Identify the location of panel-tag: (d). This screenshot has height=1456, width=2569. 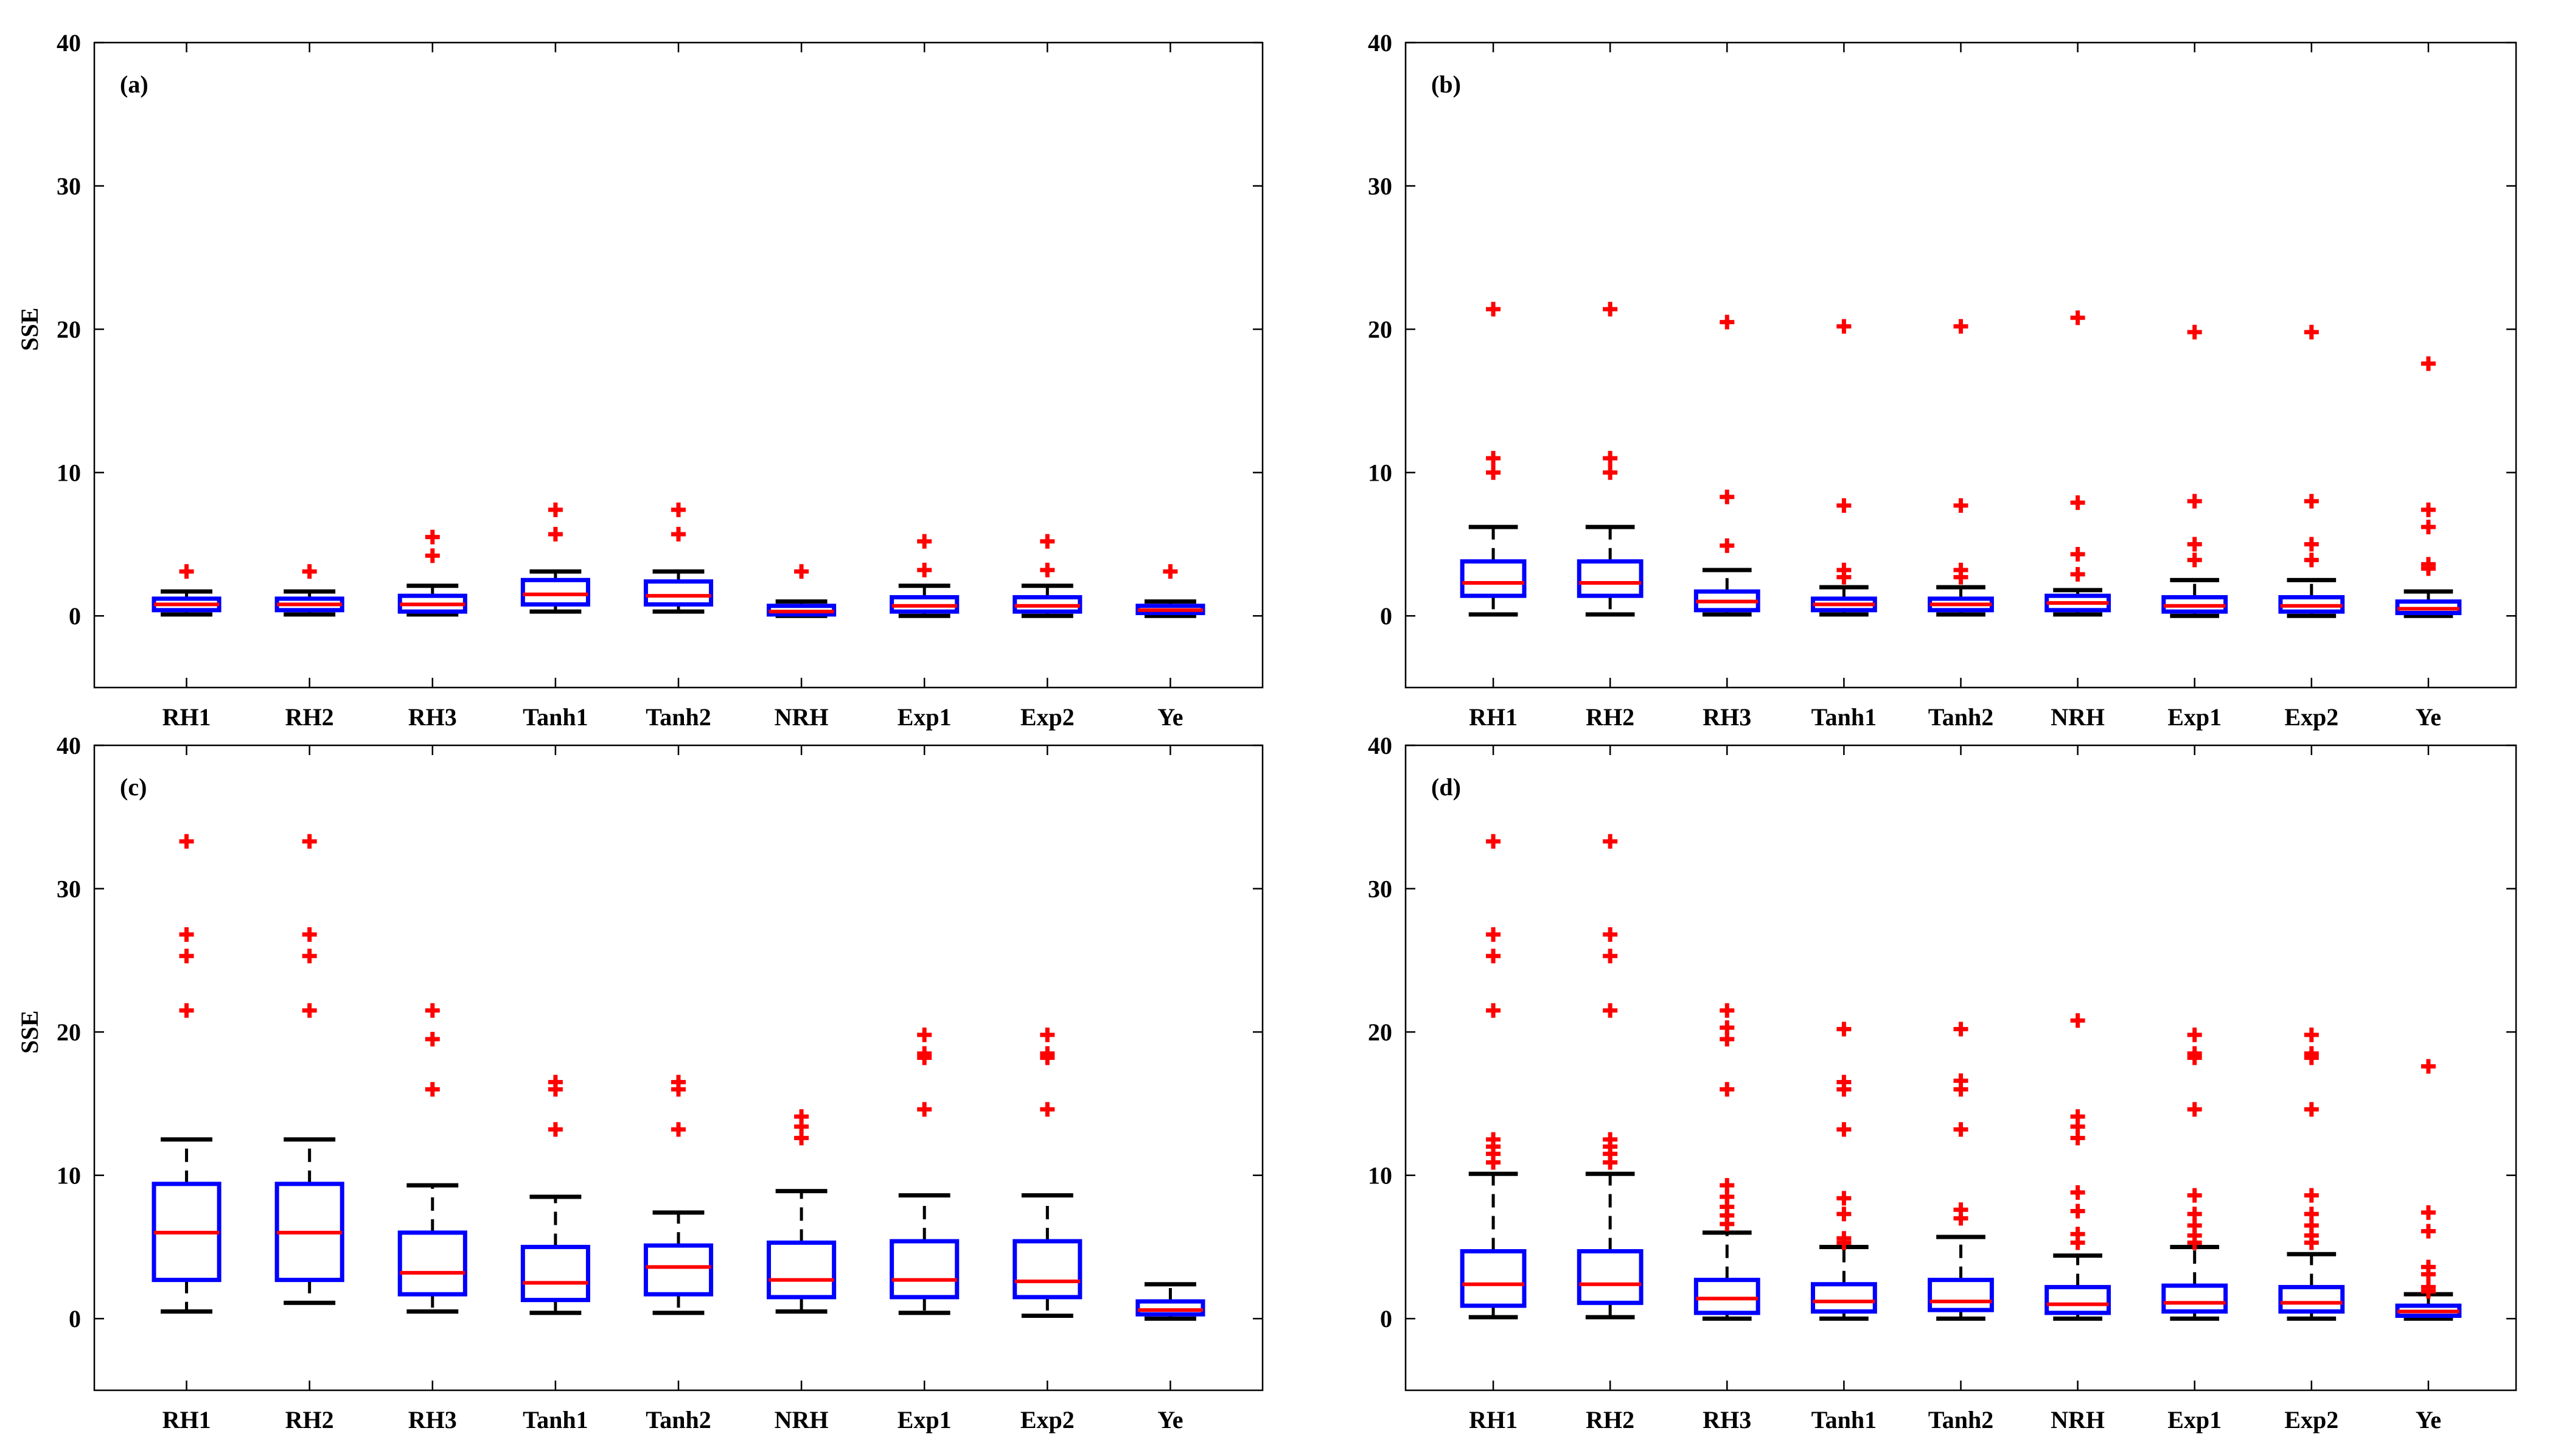
(1446, 787).